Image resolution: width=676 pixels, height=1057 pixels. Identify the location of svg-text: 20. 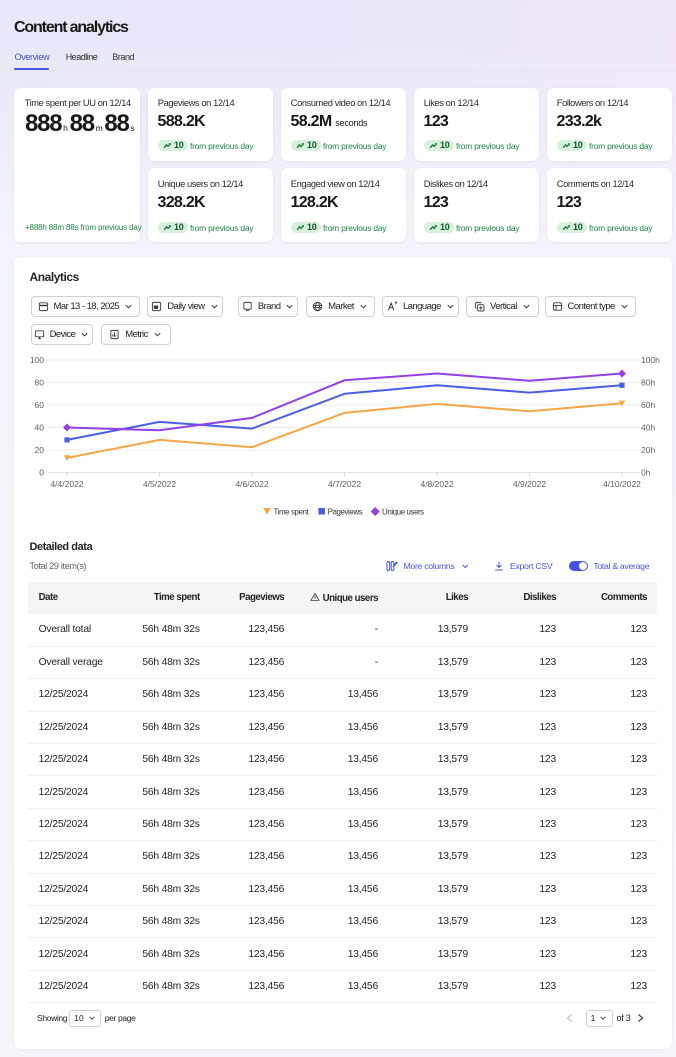
(40, 450).